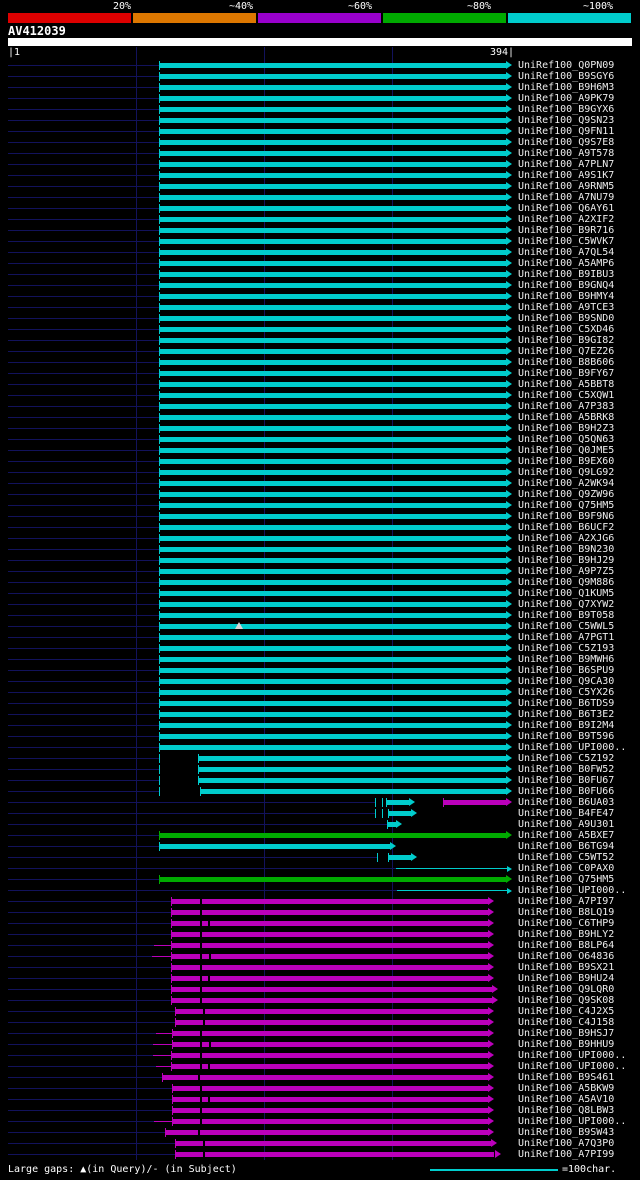 The height and width of the screenshot is (1180, 640). What do you see at coordinates (566, 978) in the screenshot?
I see `hit-label: UniRef100_B9HU24` at bounding box center [566, 978].